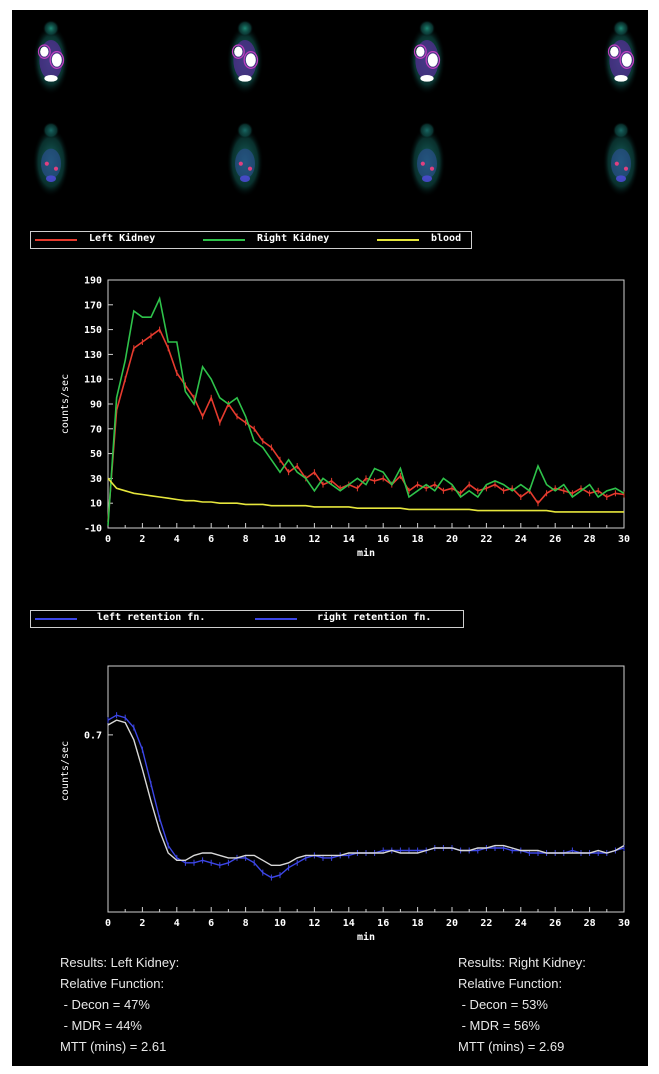 The height and width of the screenshot is (1074, 659). Describe the element at coordinates (93, 529) in the screenshot. I see `y-tick-label: -10` at that location.